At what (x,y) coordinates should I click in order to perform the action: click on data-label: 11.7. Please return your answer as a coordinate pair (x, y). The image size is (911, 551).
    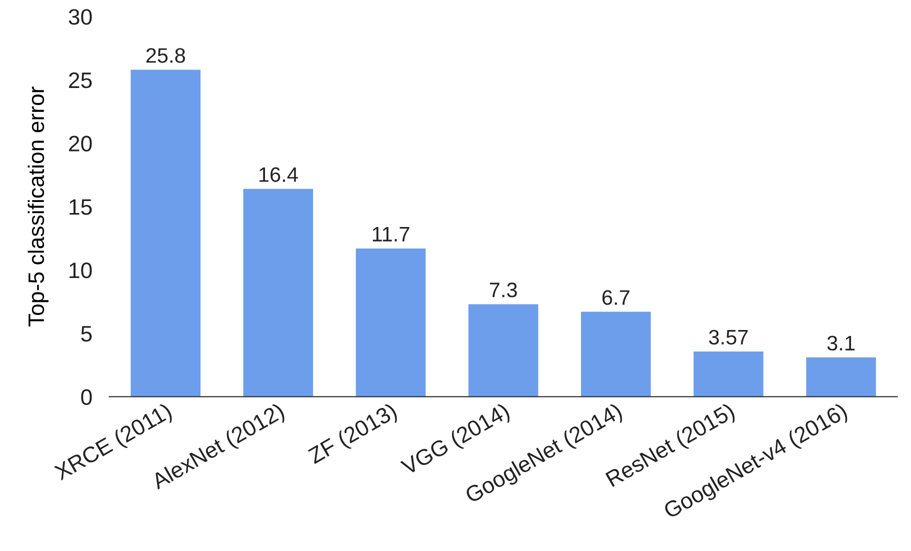
    Looking at the image, I should click on (391, 234).